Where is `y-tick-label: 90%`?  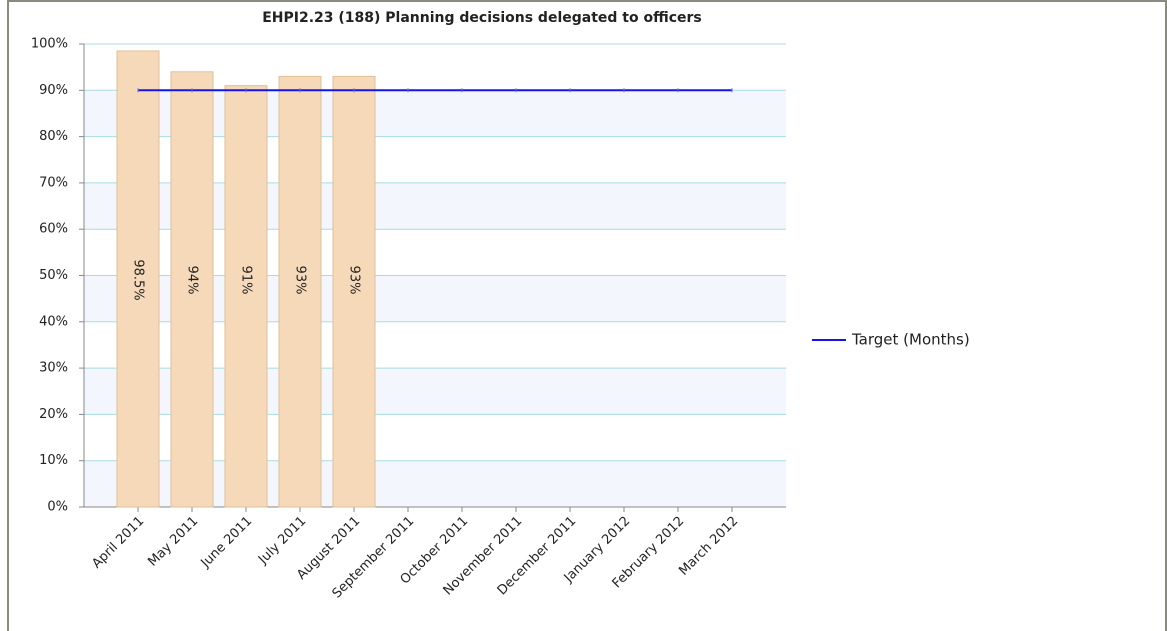 y-tick-label: 90% is located at coordinates (53, 90).